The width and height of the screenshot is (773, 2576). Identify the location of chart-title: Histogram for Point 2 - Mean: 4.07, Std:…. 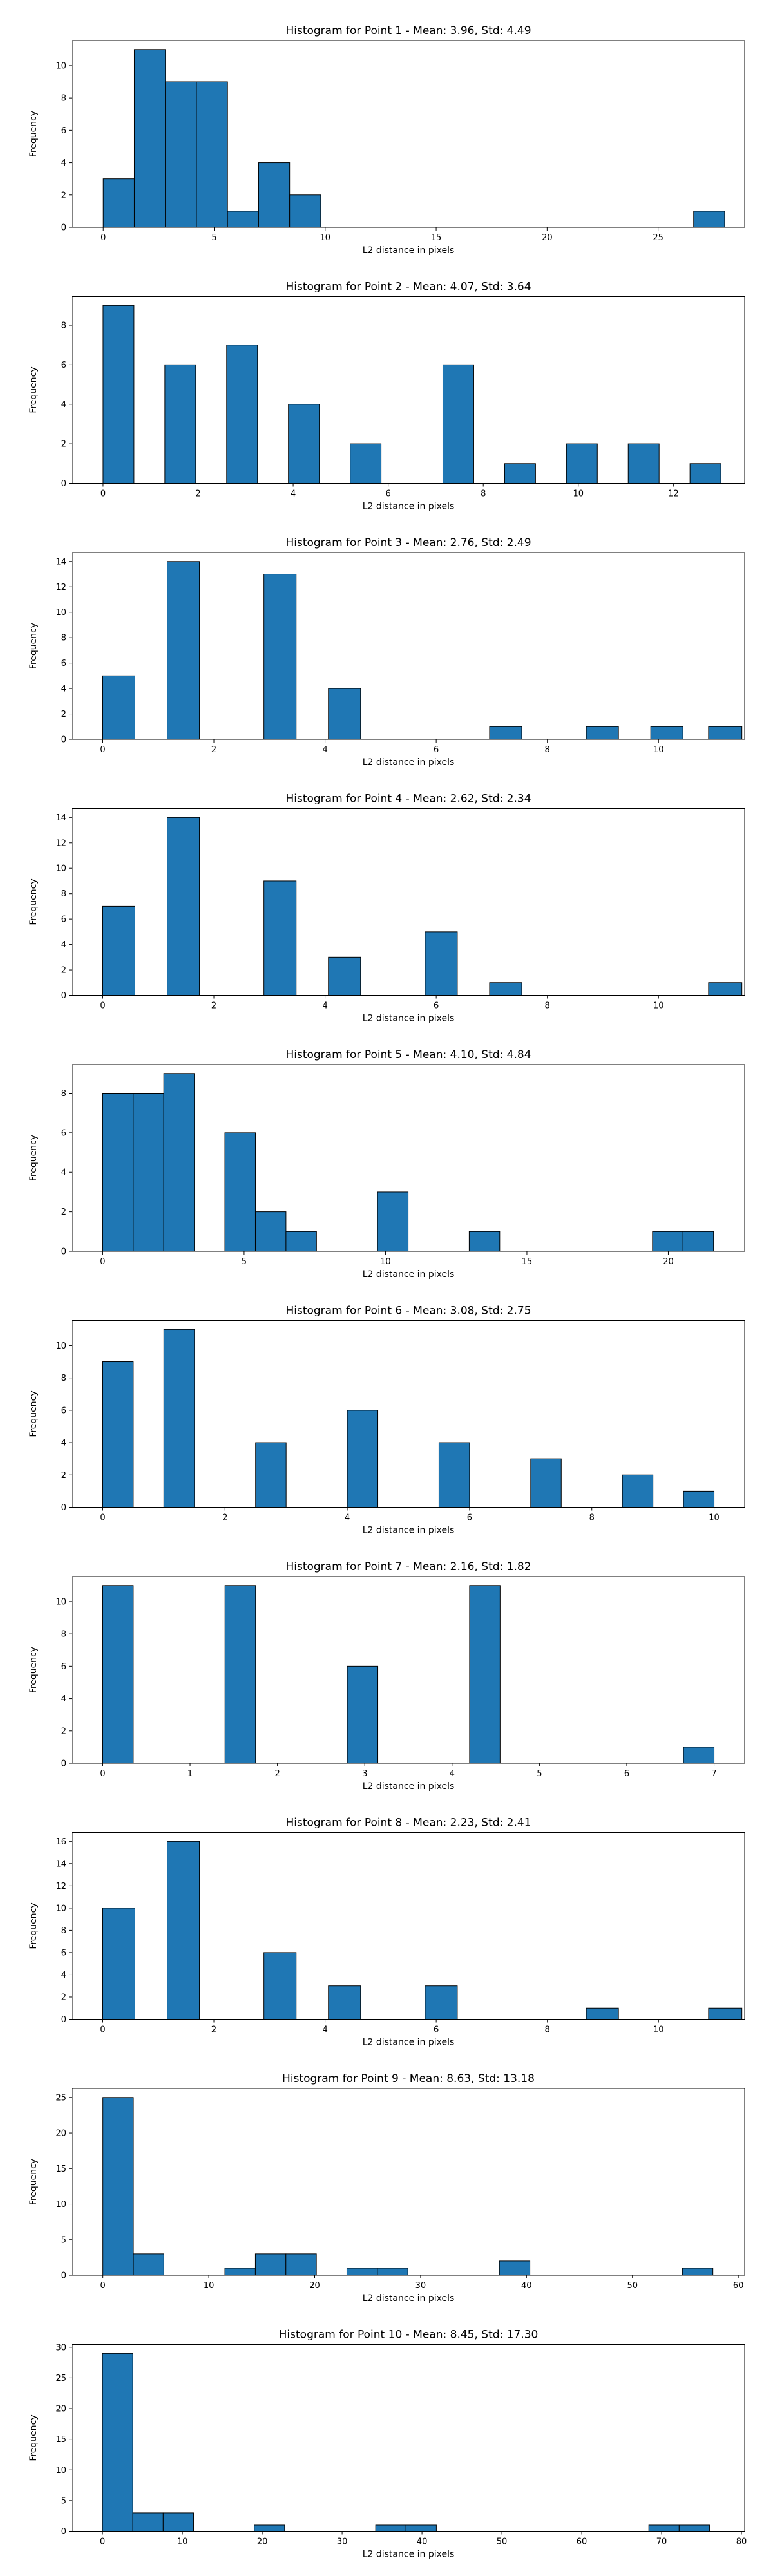
(408, 287).